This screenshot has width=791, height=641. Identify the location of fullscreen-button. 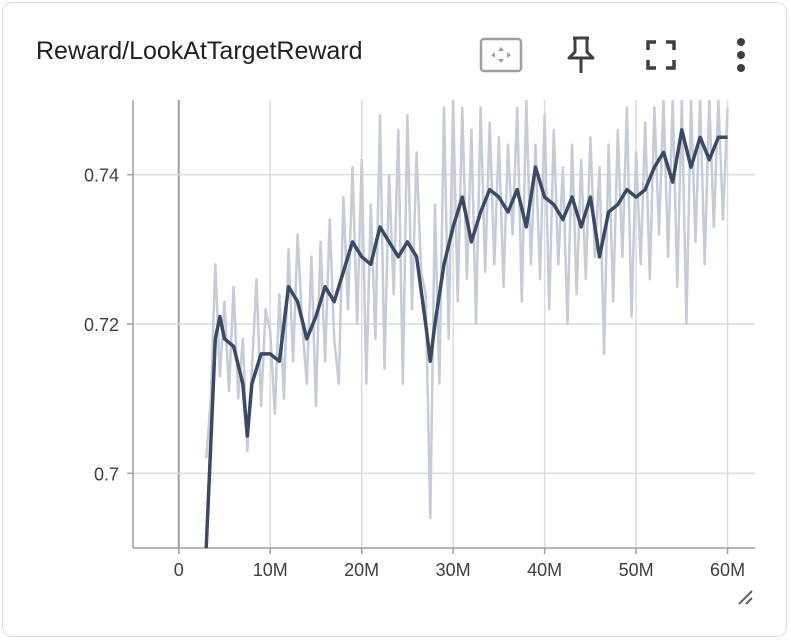
(661, 55).